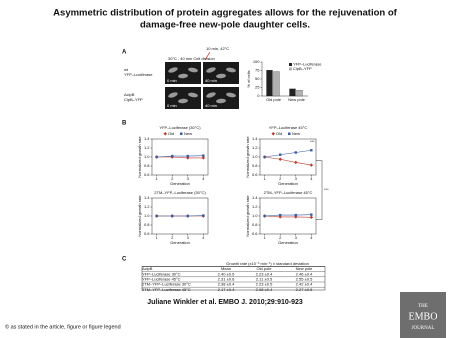 This screenshot has height=338, width=450. I want to click on table-header: Old pole, so click(265, 268).